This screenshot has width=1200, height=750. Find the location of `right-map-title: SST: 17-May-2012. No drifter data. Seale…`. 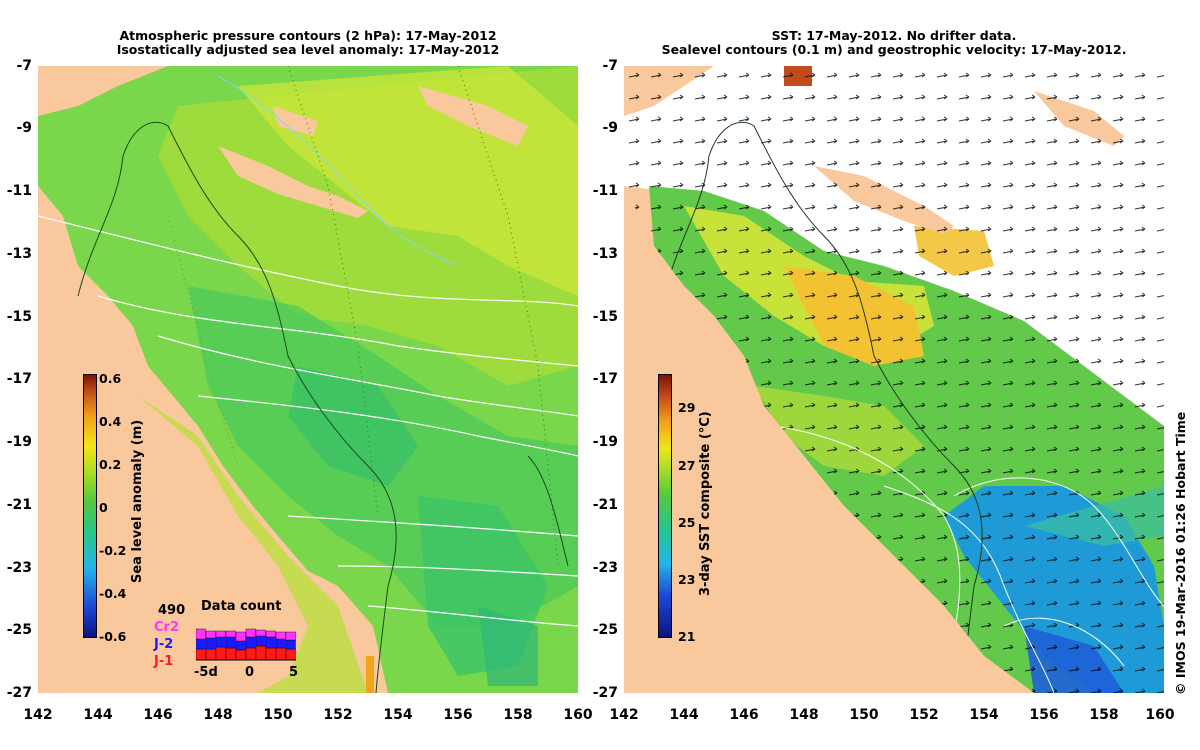

right-map-title: SST: 17-May-2012. No drifter data. Seale… is located at coordinates (894, 43).